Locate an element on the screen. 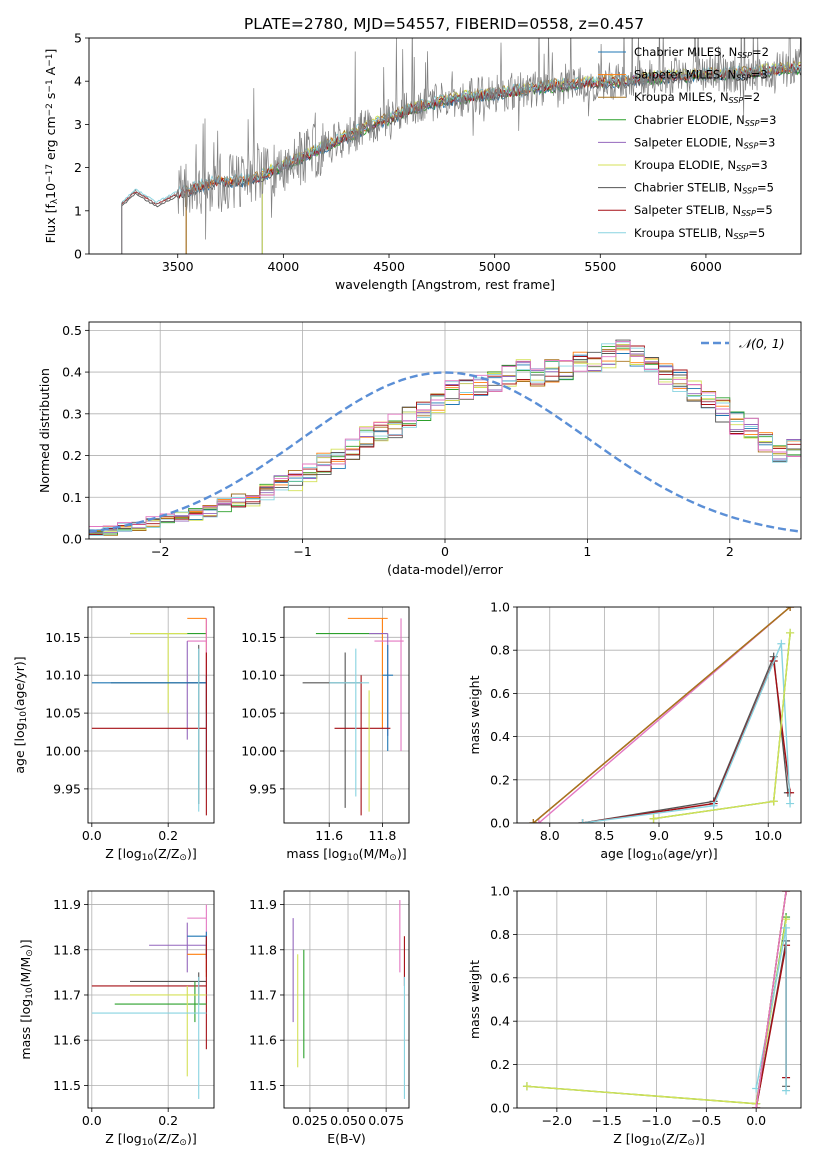  y-tick-label: 0 is located at coordinates (78, 254).